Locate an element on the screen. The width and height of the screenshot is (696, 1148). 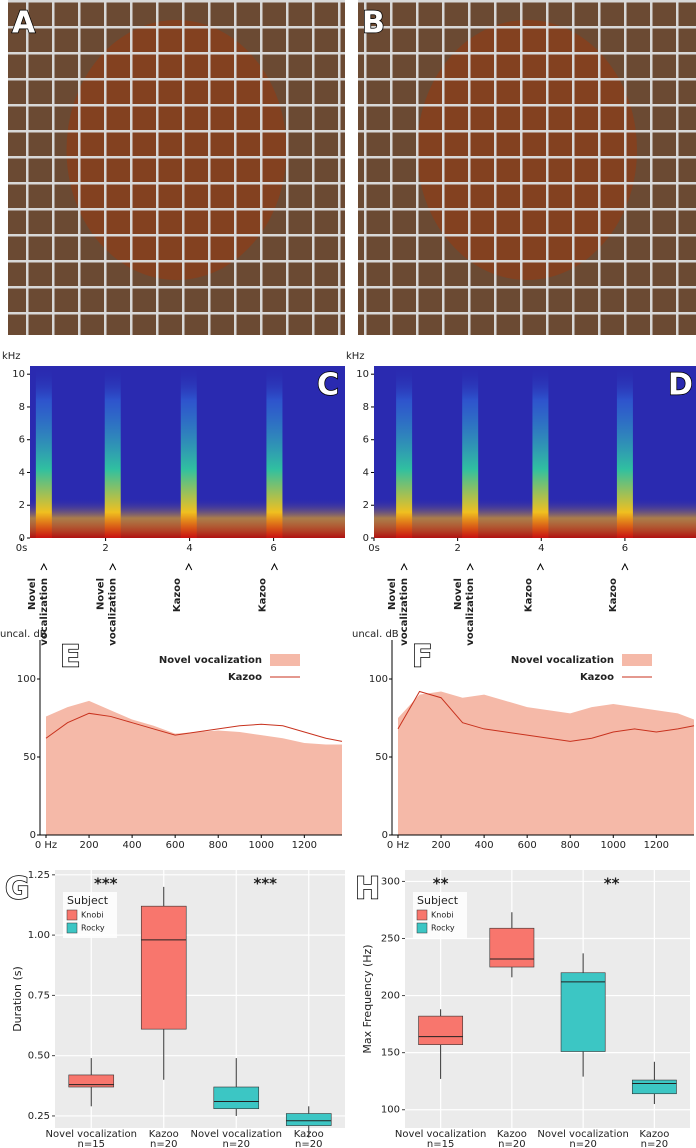
panel-label: B is located at coordinates (373, 23).